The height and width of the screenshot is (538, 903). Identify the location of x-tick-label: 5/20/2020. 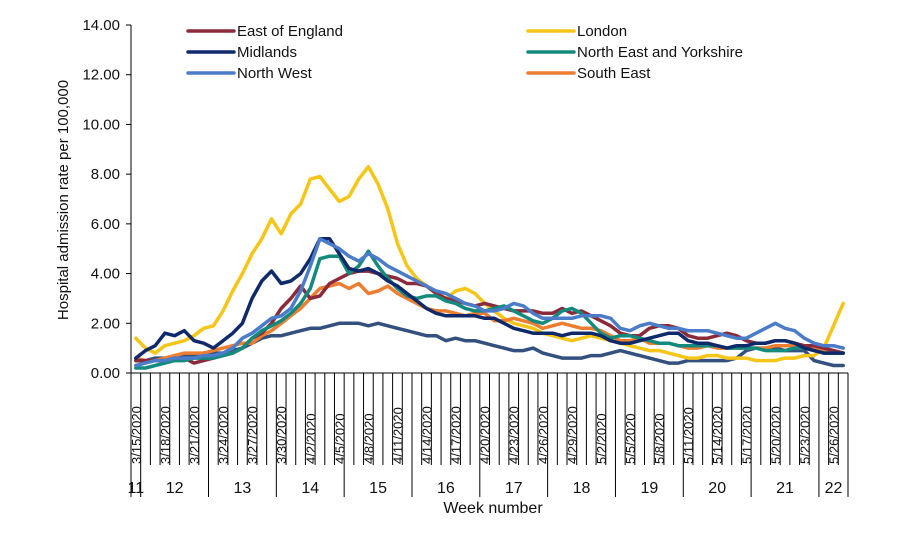
(775, 435).